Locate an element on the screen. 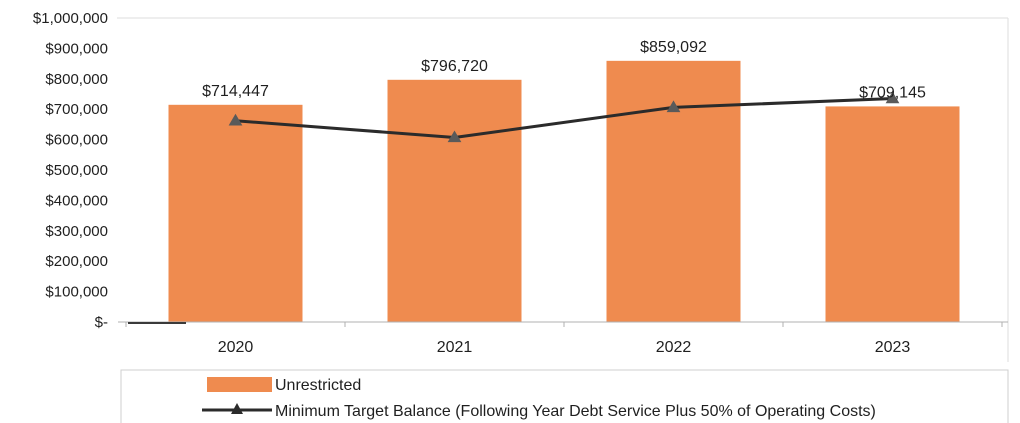  y-tick-label: $1,000,000 is located at coordinates (70, 18).